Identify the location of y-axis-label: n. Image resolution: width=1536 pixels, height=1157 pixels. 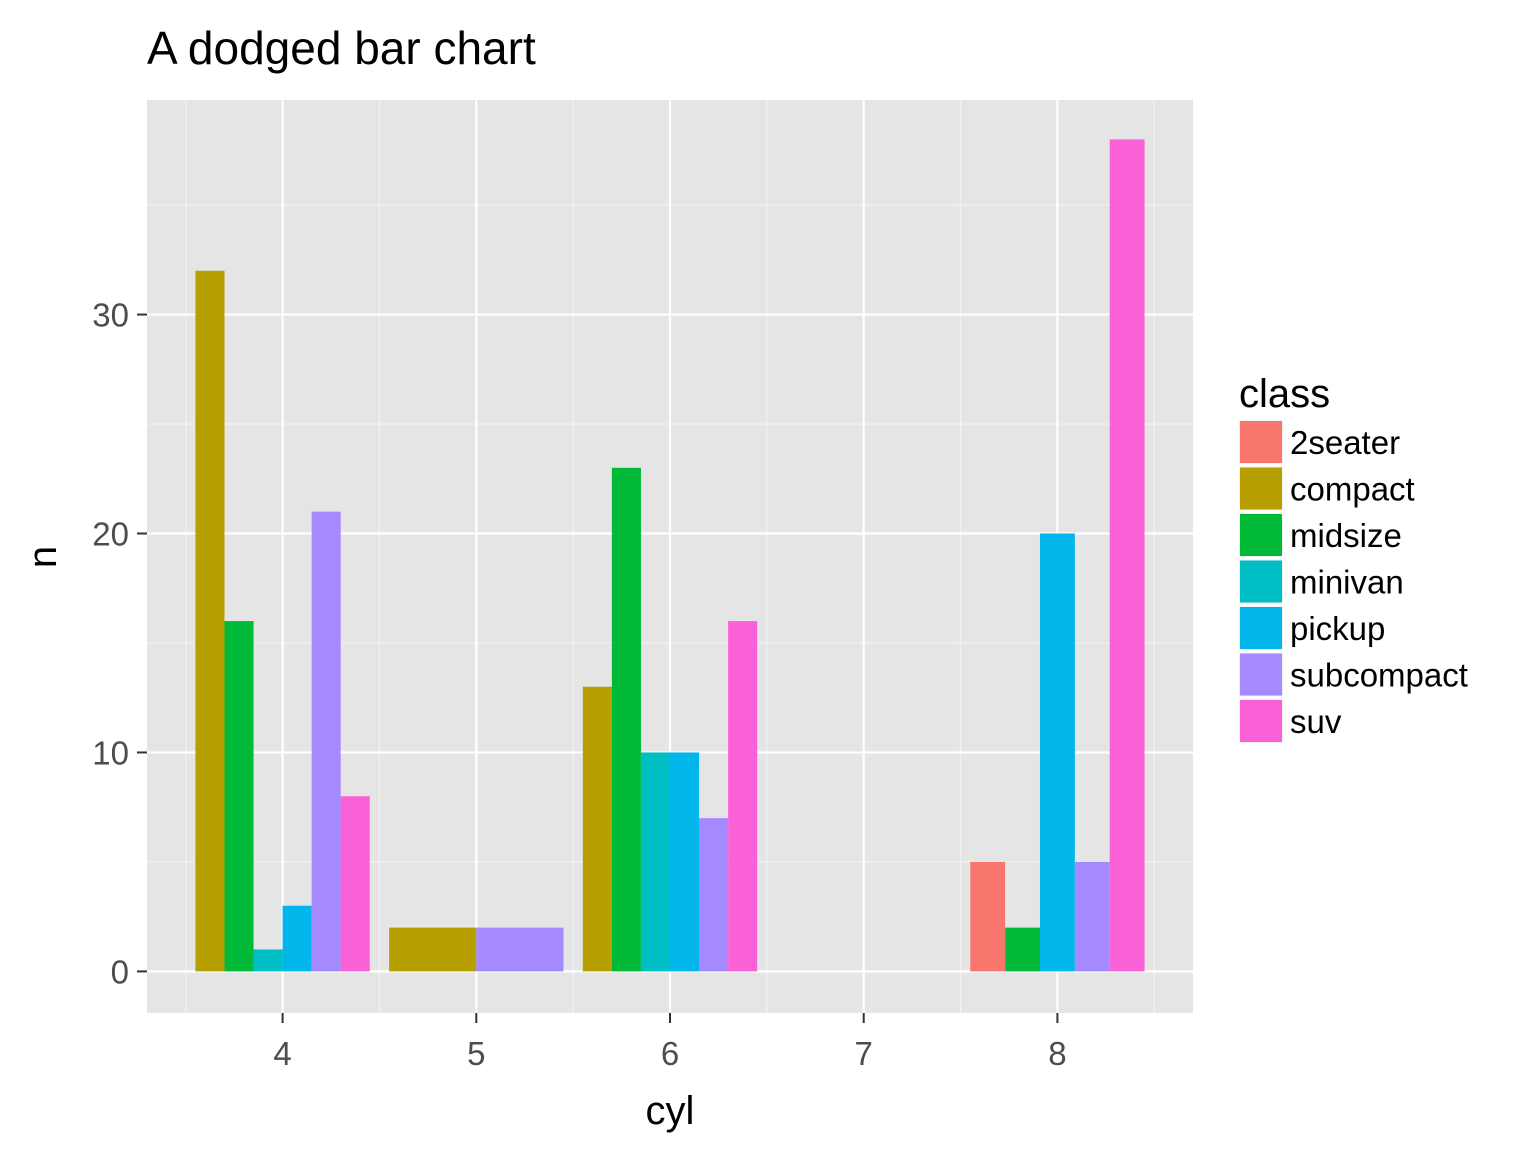
(43, 557).